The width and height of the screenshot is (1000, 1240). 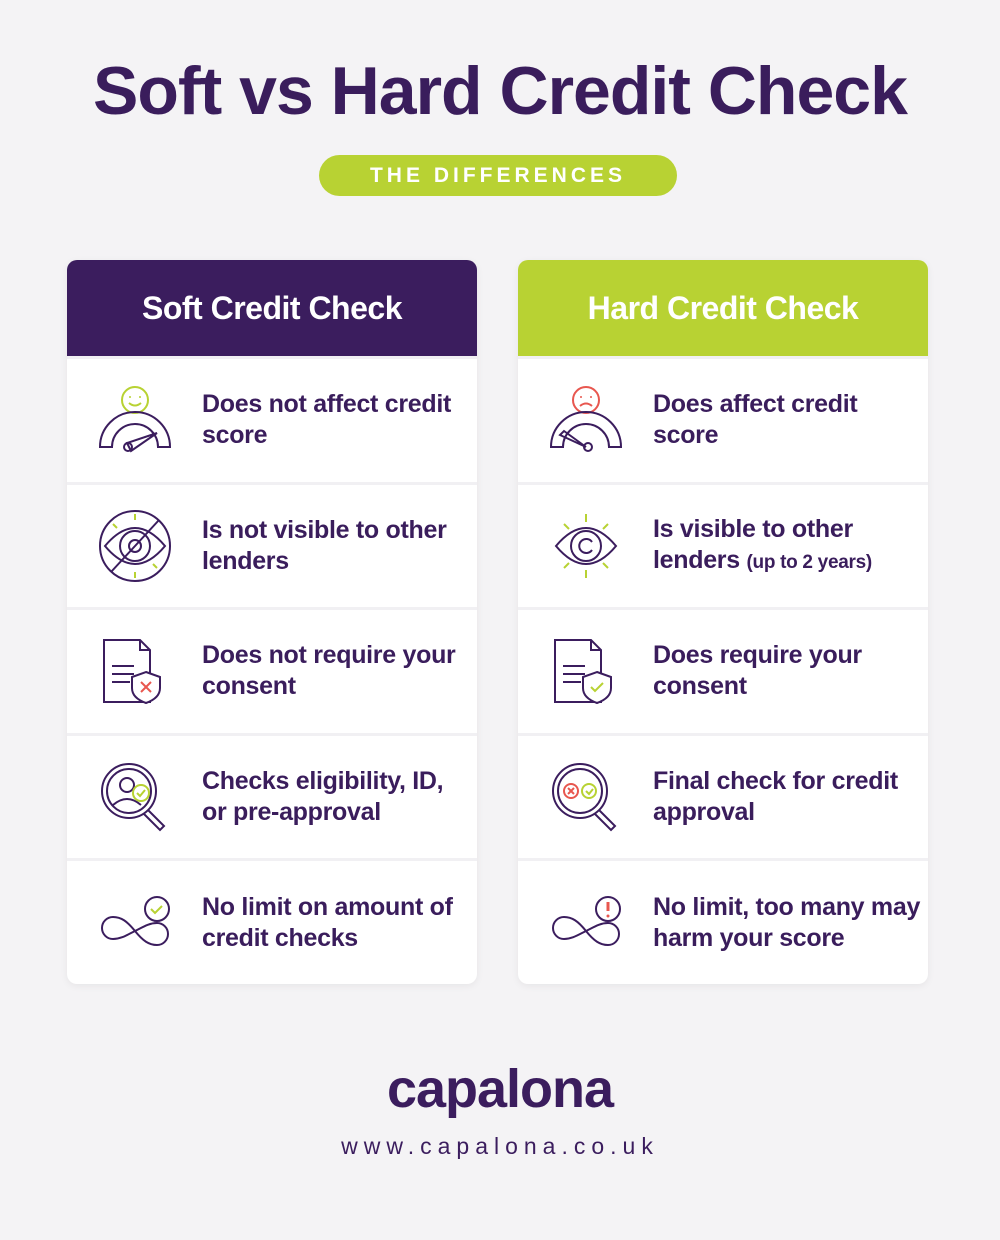 I want to click on list-item: Checks eligibility, ID, or pre-approval, so click(x=272, y=795).